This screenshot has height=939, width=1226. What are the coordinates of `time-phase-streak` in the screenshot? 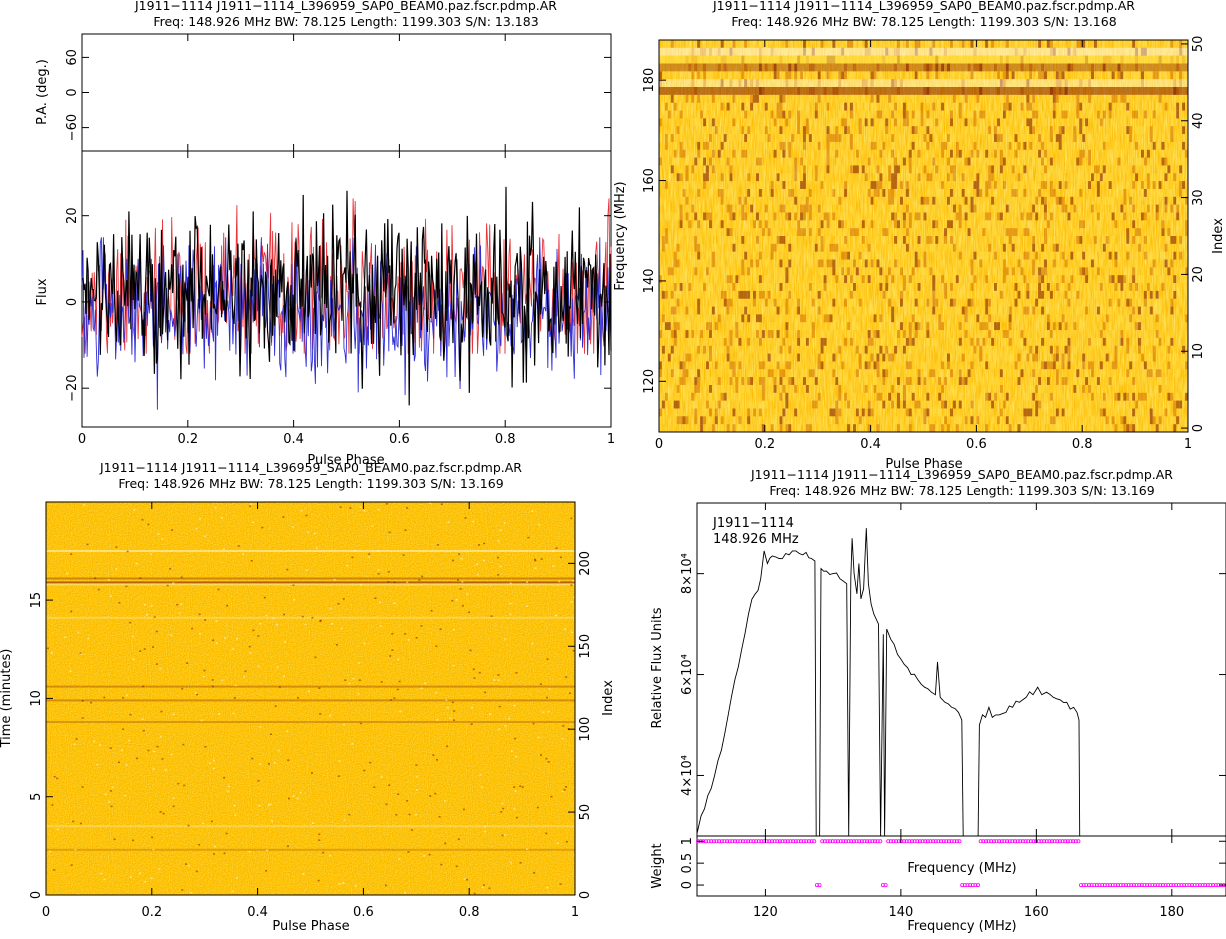 It's located at (310, 849).